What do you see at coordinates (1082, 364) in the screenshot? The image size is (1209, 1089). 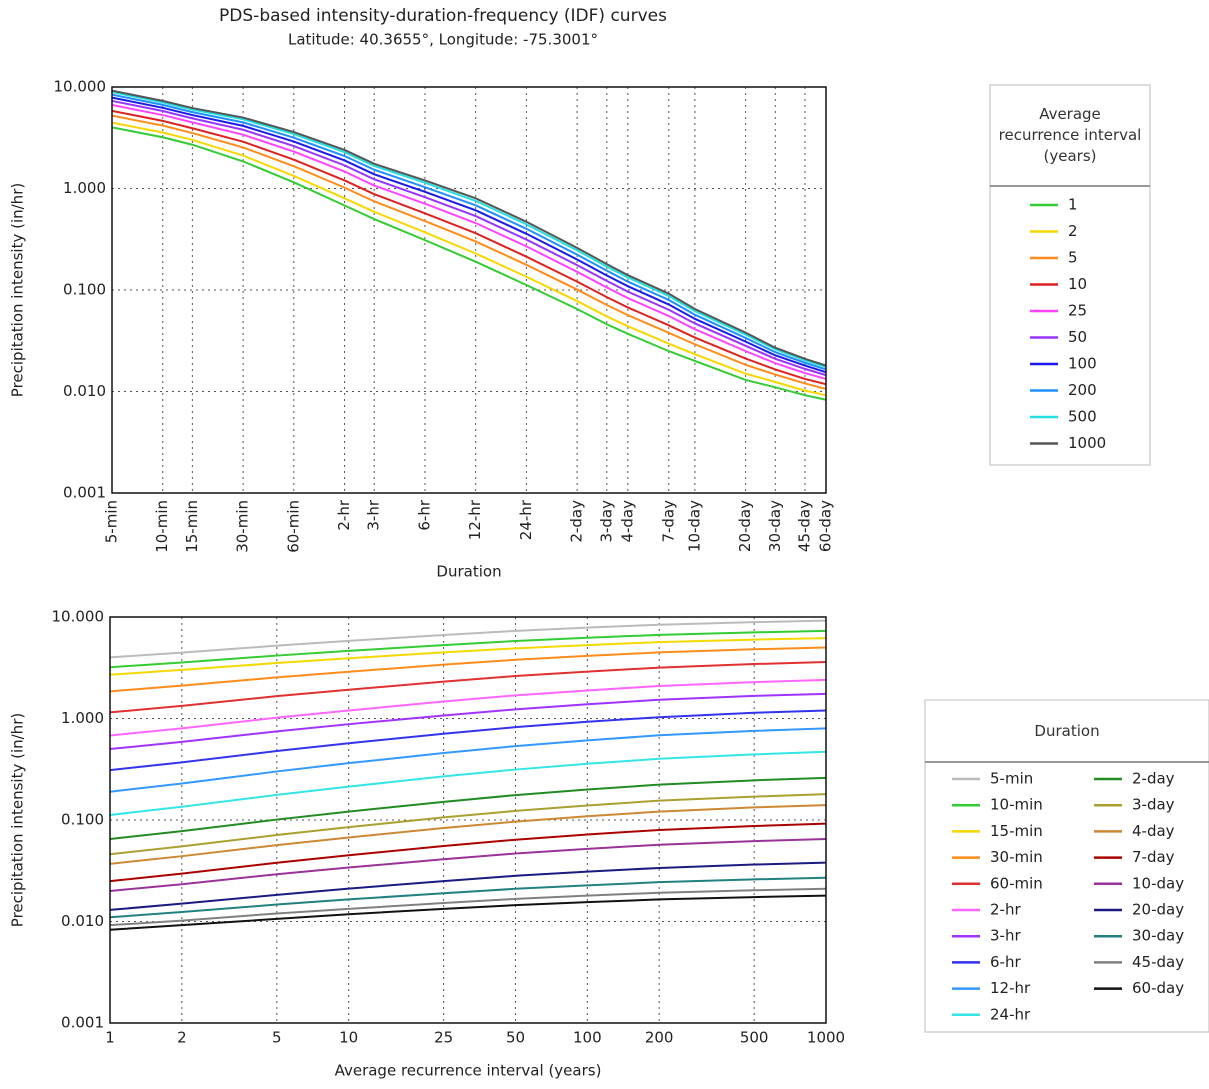 I see `legend-label: 100` at bounding box center [1082, 364].